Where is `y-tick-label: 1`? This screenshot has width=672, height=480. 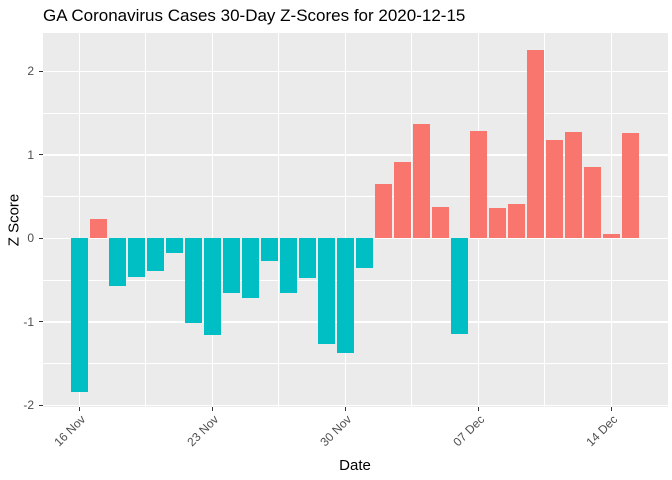 y-tick-label: 1 is located at coordinates (30, 154).